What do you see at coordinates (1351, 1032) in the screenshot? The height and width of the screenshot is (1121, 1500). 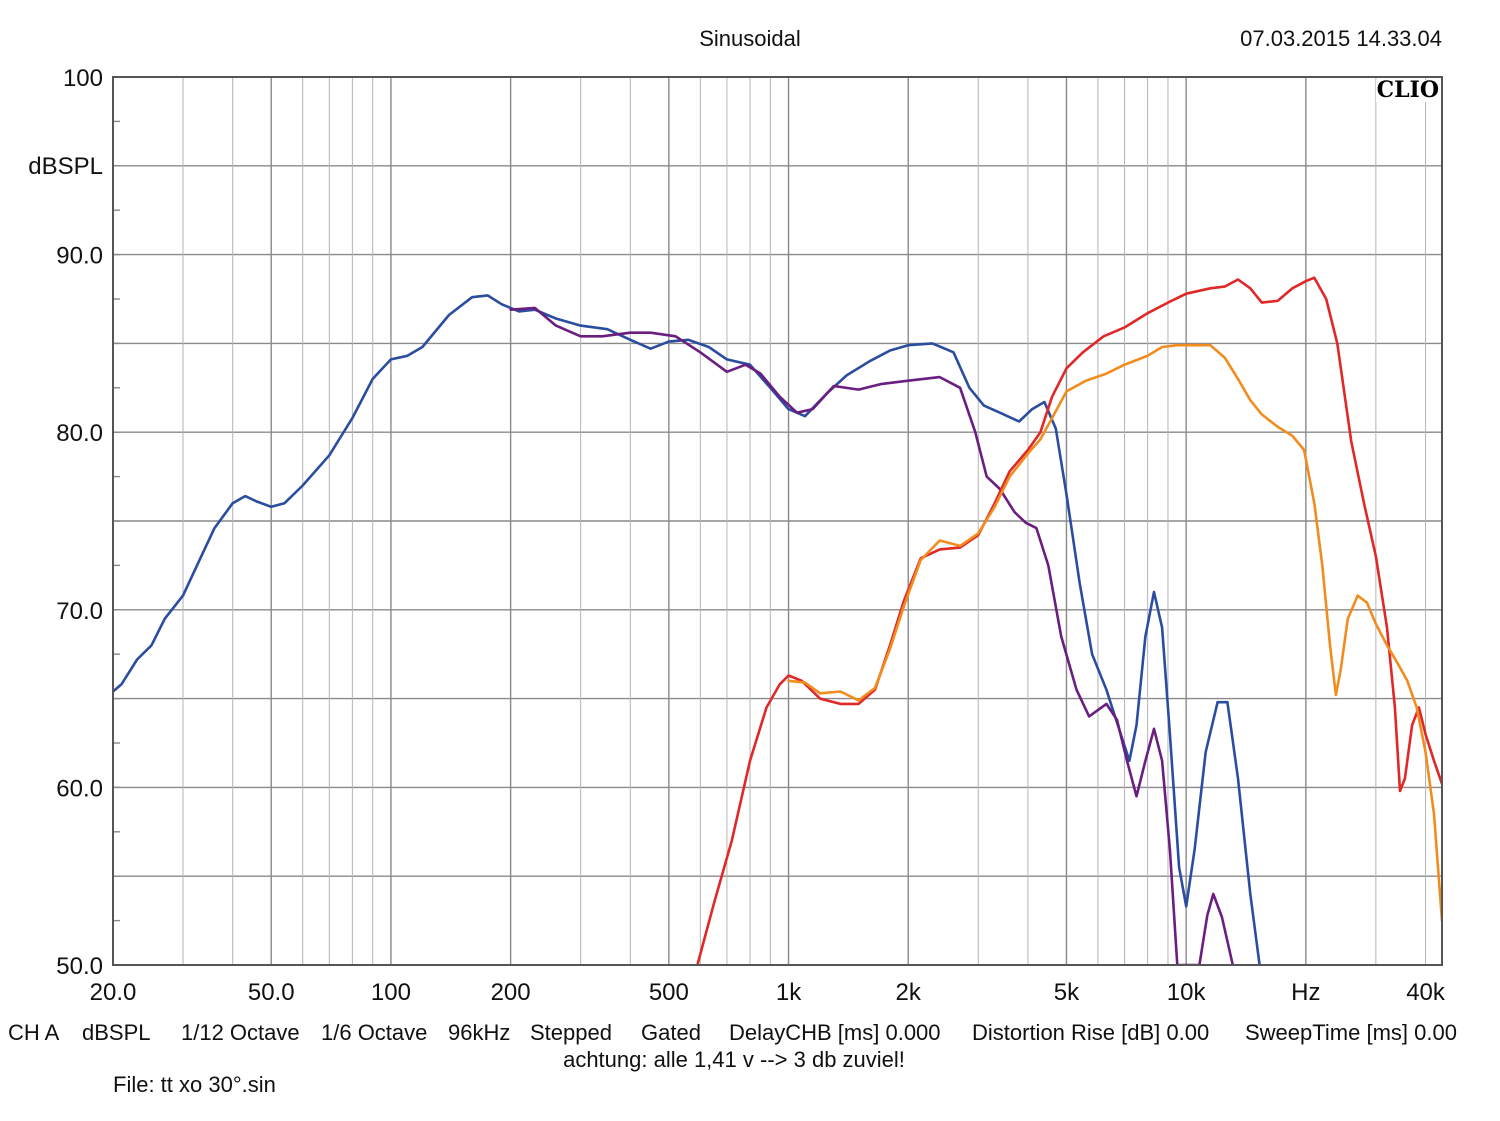 I see `setting-item: SweepTime [ms] 0.00` at bounding box center [1351, 1032].